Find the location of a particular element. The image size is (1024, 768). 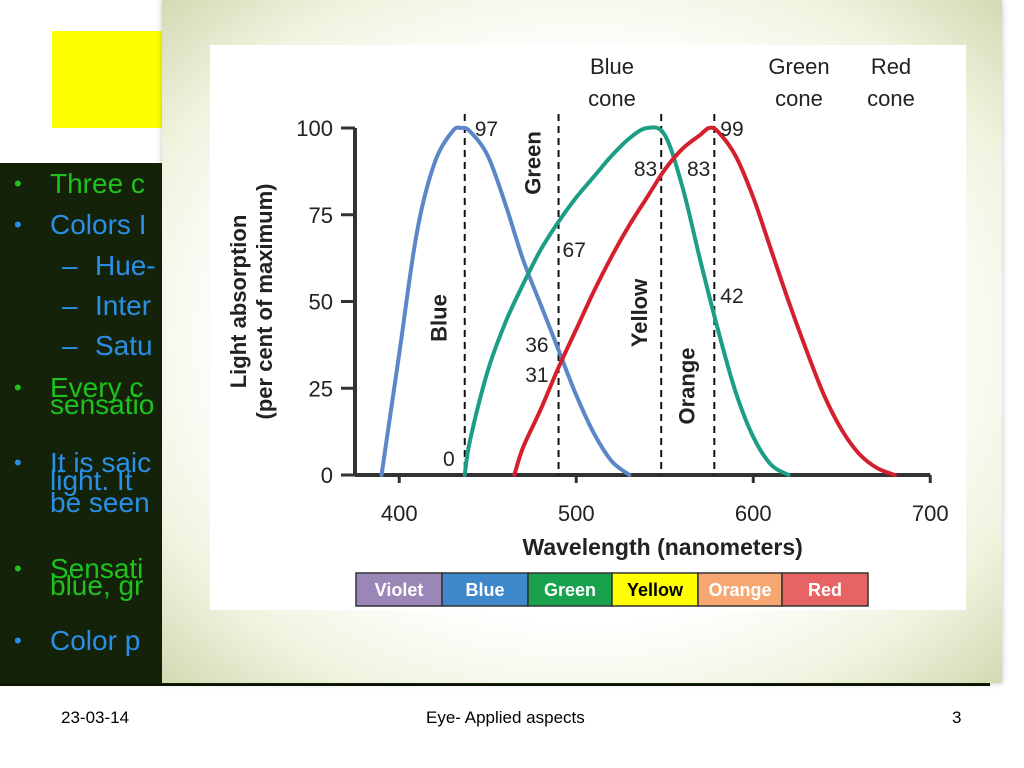

intersection-value-label: 99 is located at coordinates (731, 129).